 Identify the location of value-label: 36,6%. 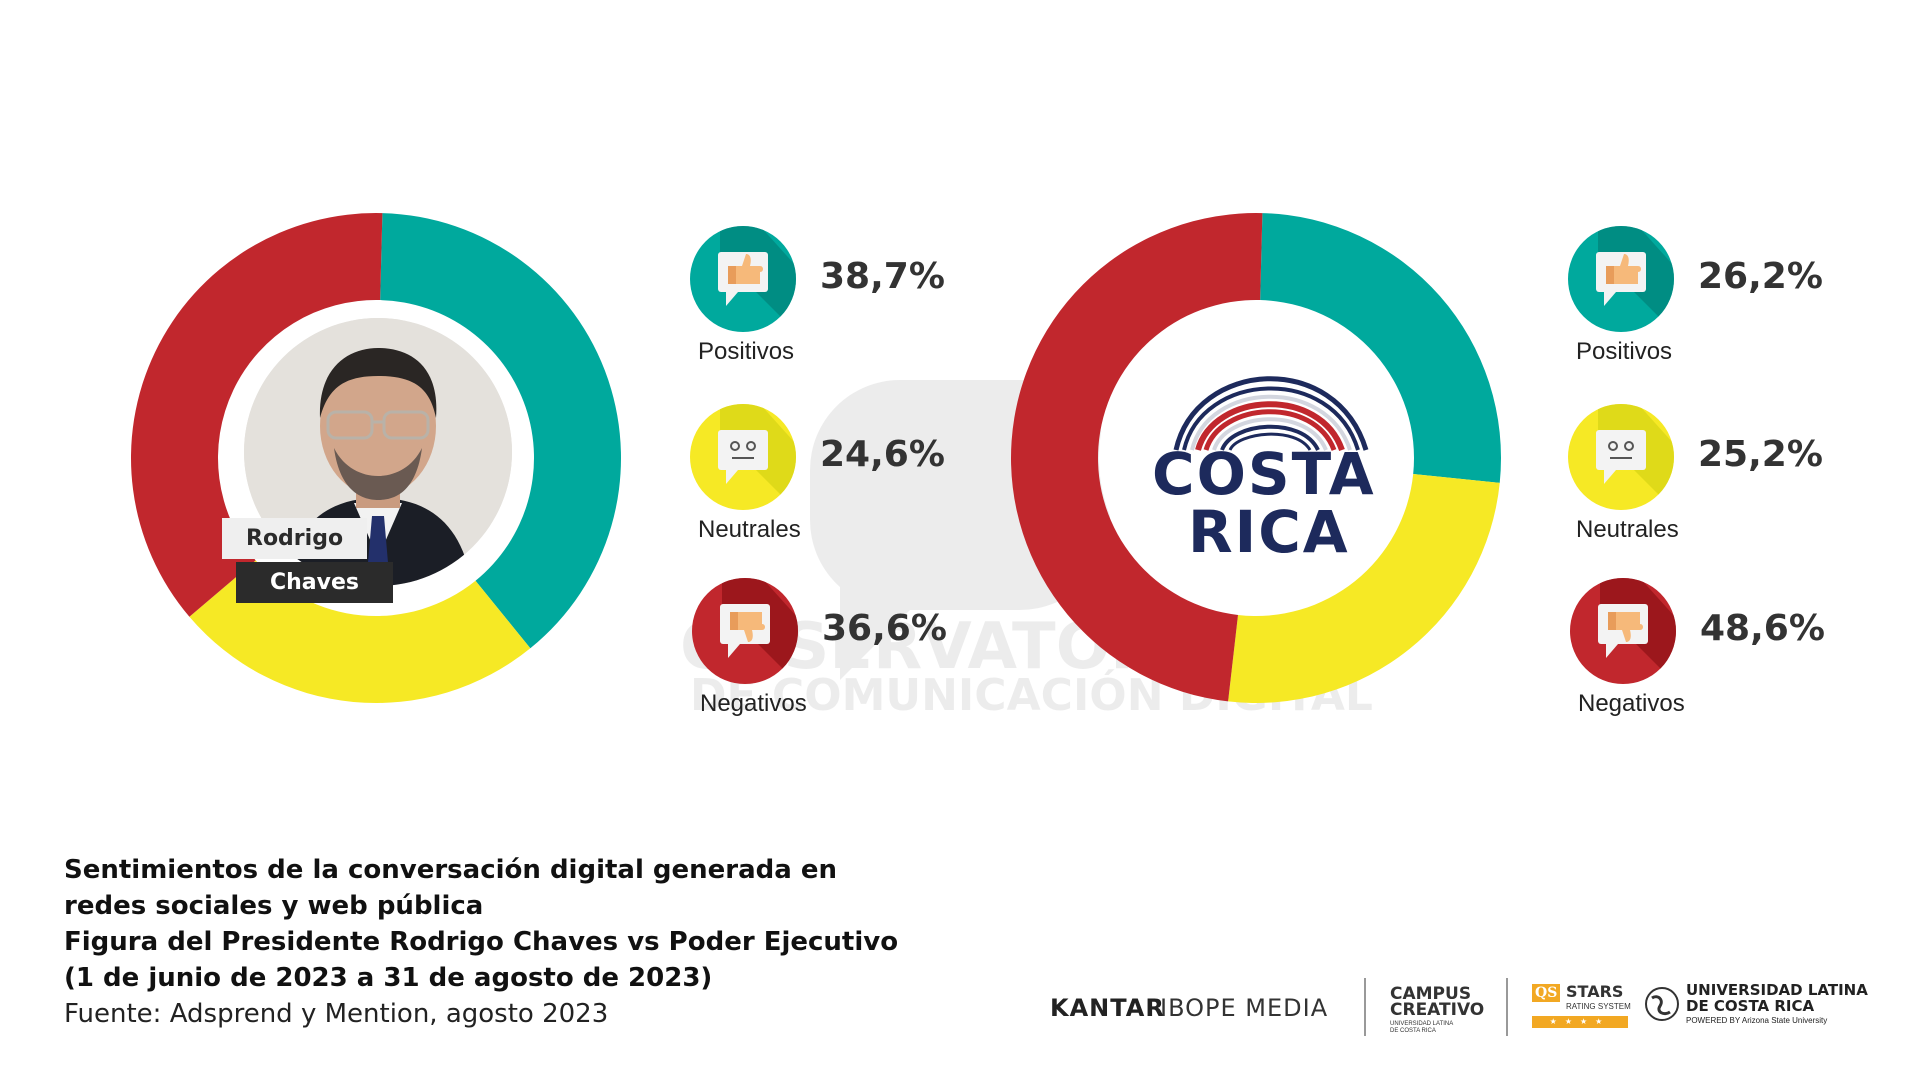
(884, 628).